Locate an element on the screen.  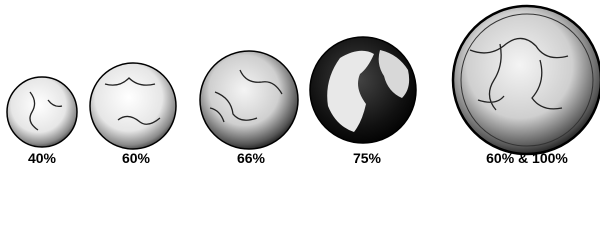
label: 60% & 100% is located at coordinates (527, 158).